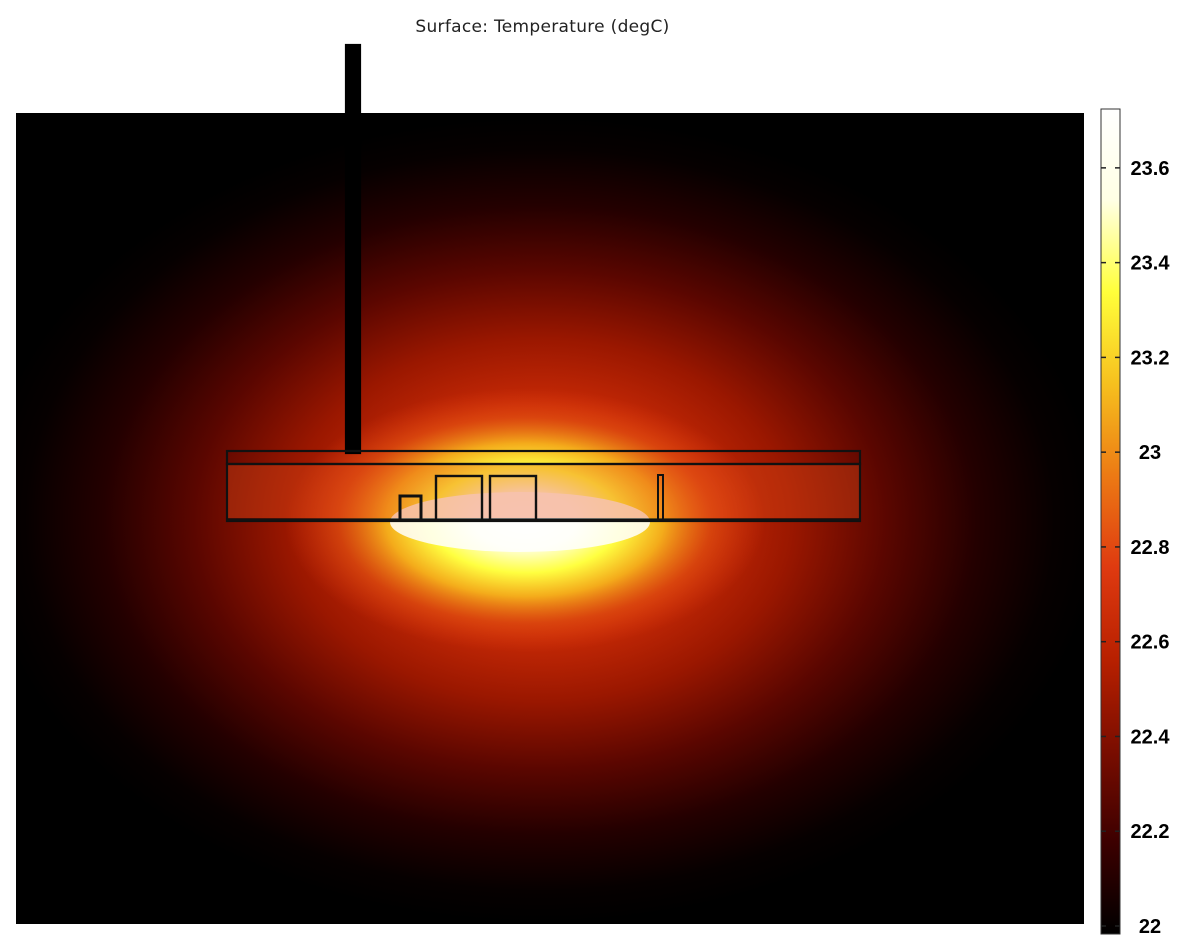 The height and width of the screenshot is (945, 1197). I want to click on colorbar-tick-label: 22.6, so click(1150, 643).